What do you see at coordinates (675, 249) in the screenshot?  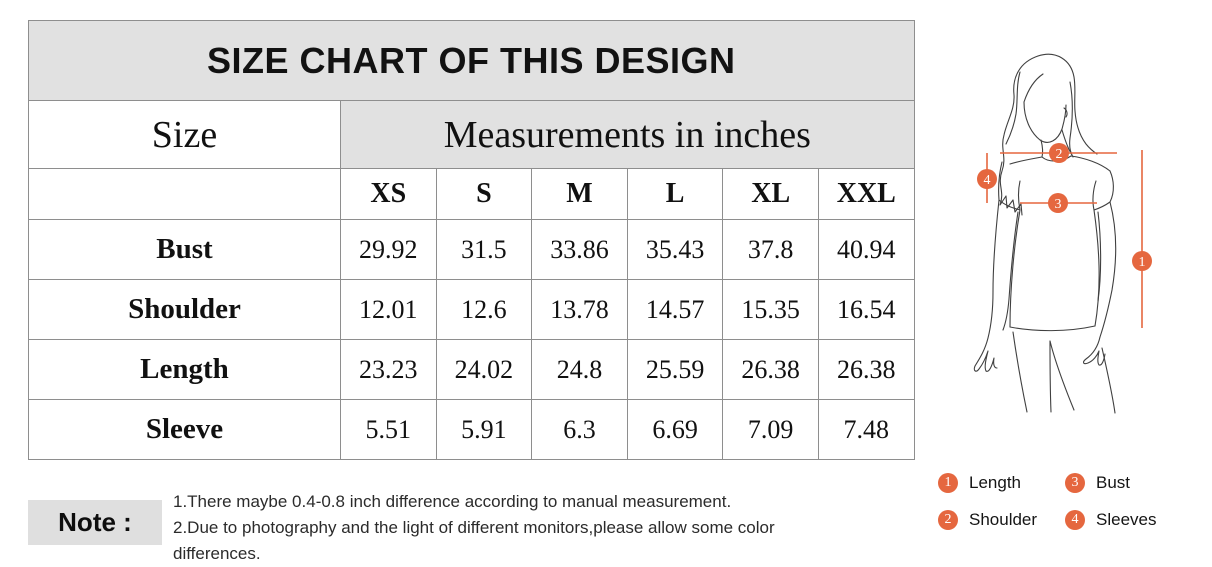 I see `cell-value: 35.43` at bounding box center [675, 249].